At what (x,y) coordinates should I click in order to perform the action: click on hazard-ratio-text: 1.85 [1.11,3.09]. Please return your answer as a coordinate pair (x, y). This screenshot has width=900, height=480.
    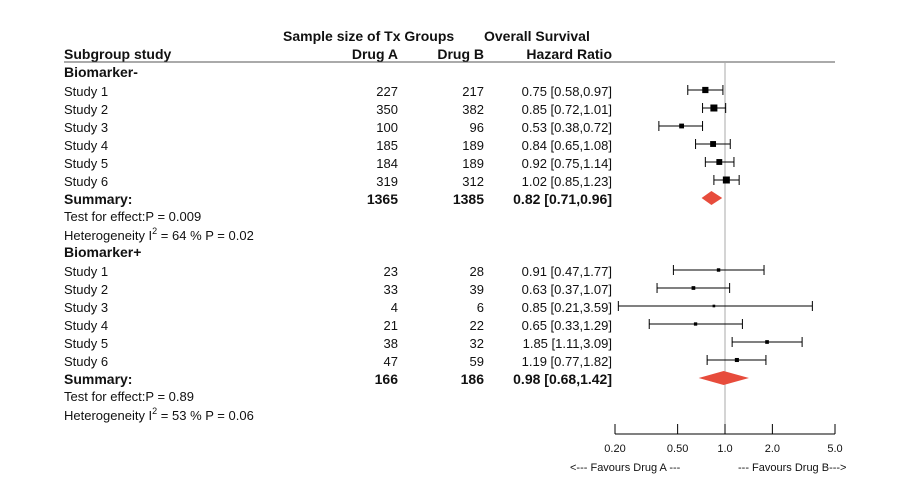
    Looking at the image, I should click on (567, 343).